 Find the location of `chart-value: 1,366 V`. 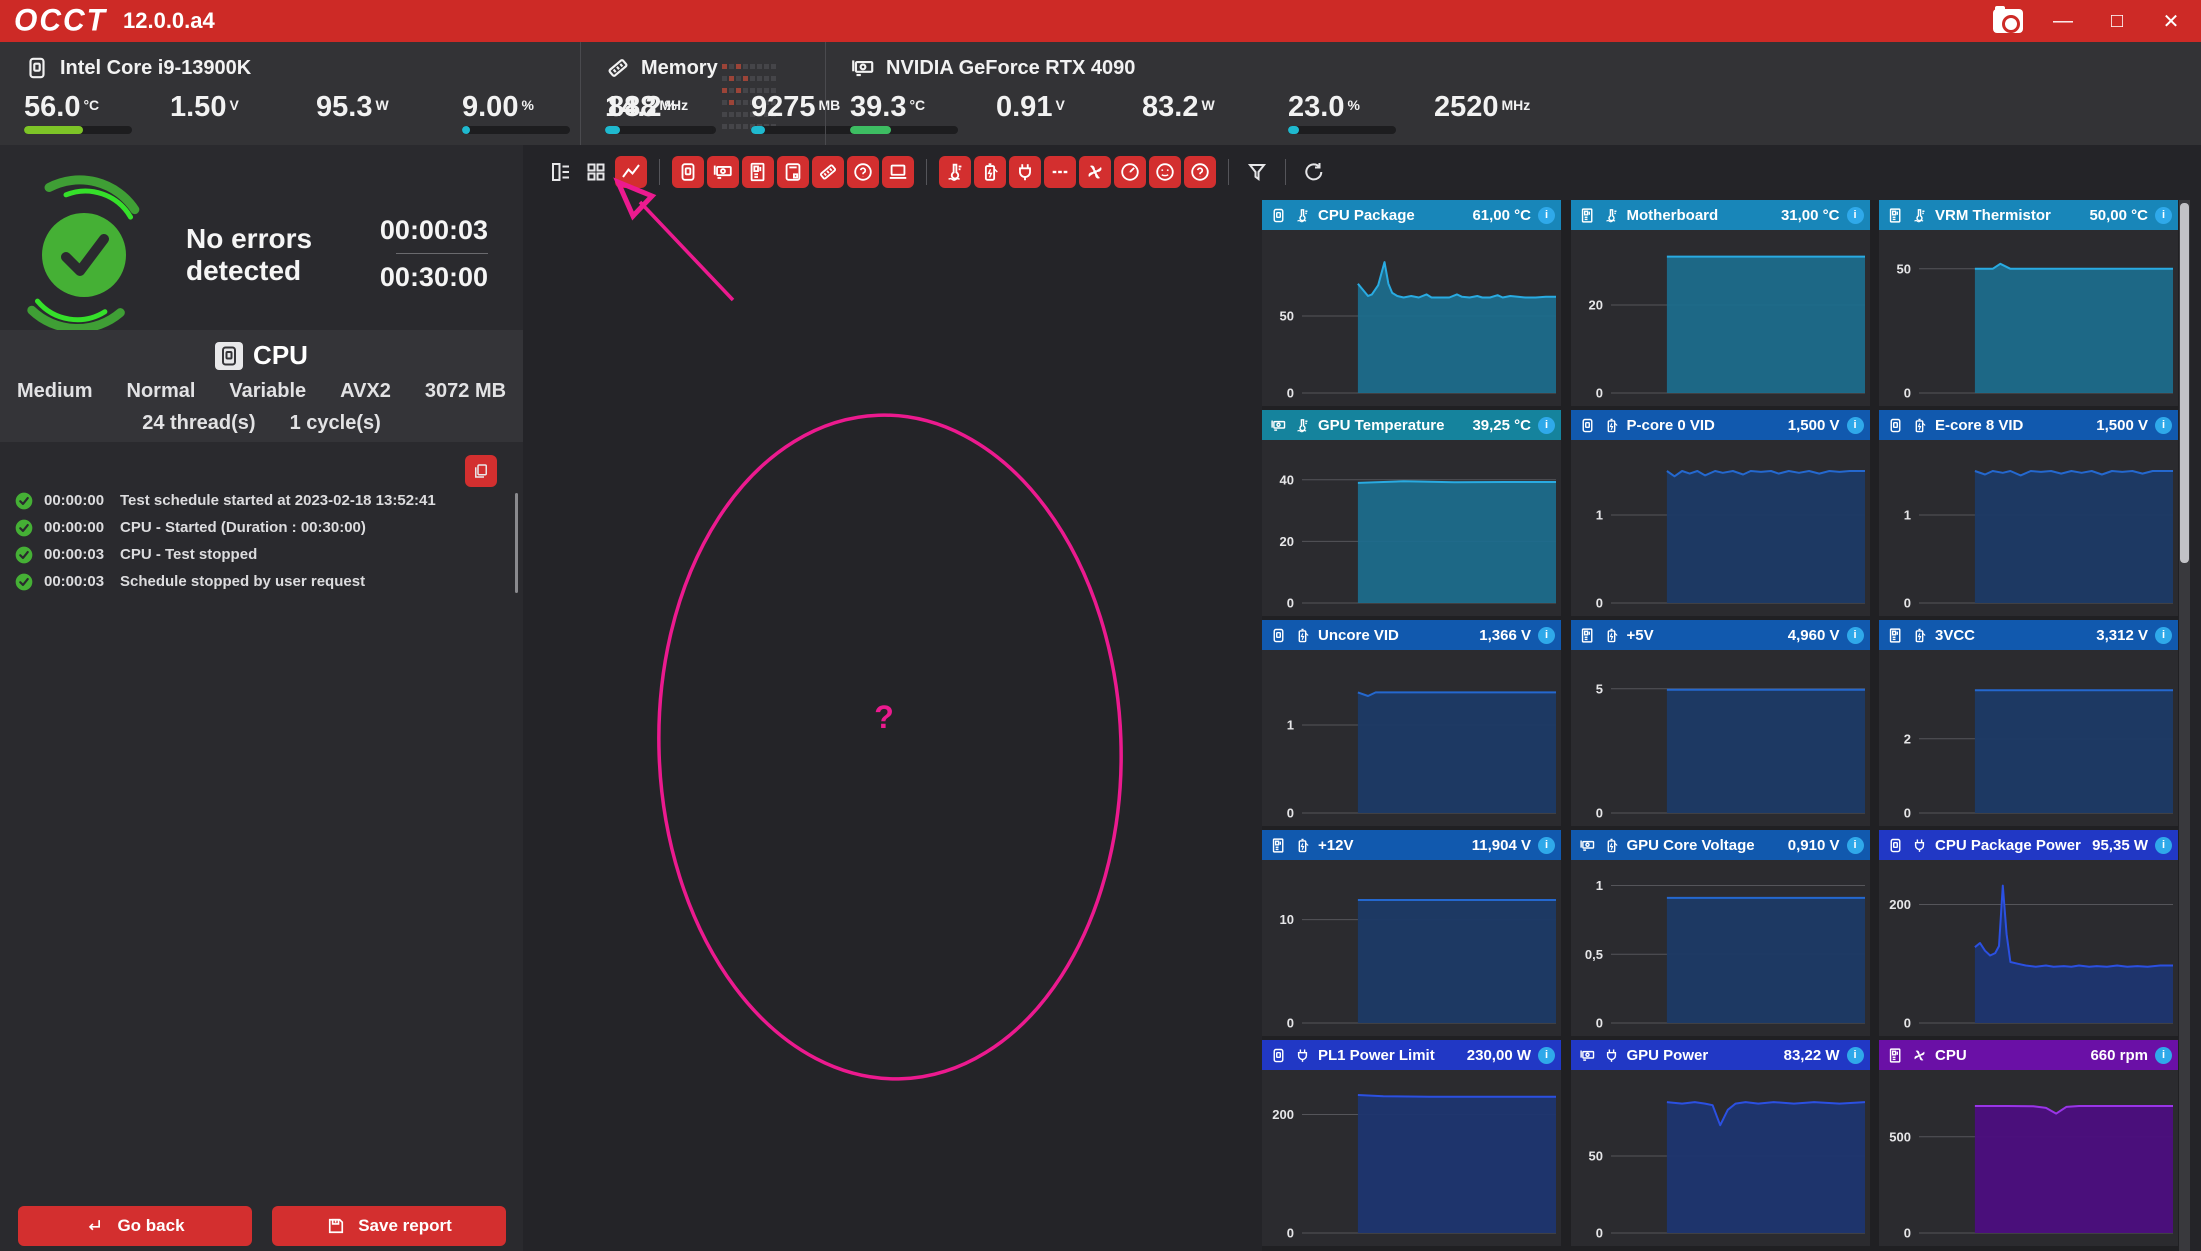

chart-value: 1,366 V is located at coordinates (1505, 635).